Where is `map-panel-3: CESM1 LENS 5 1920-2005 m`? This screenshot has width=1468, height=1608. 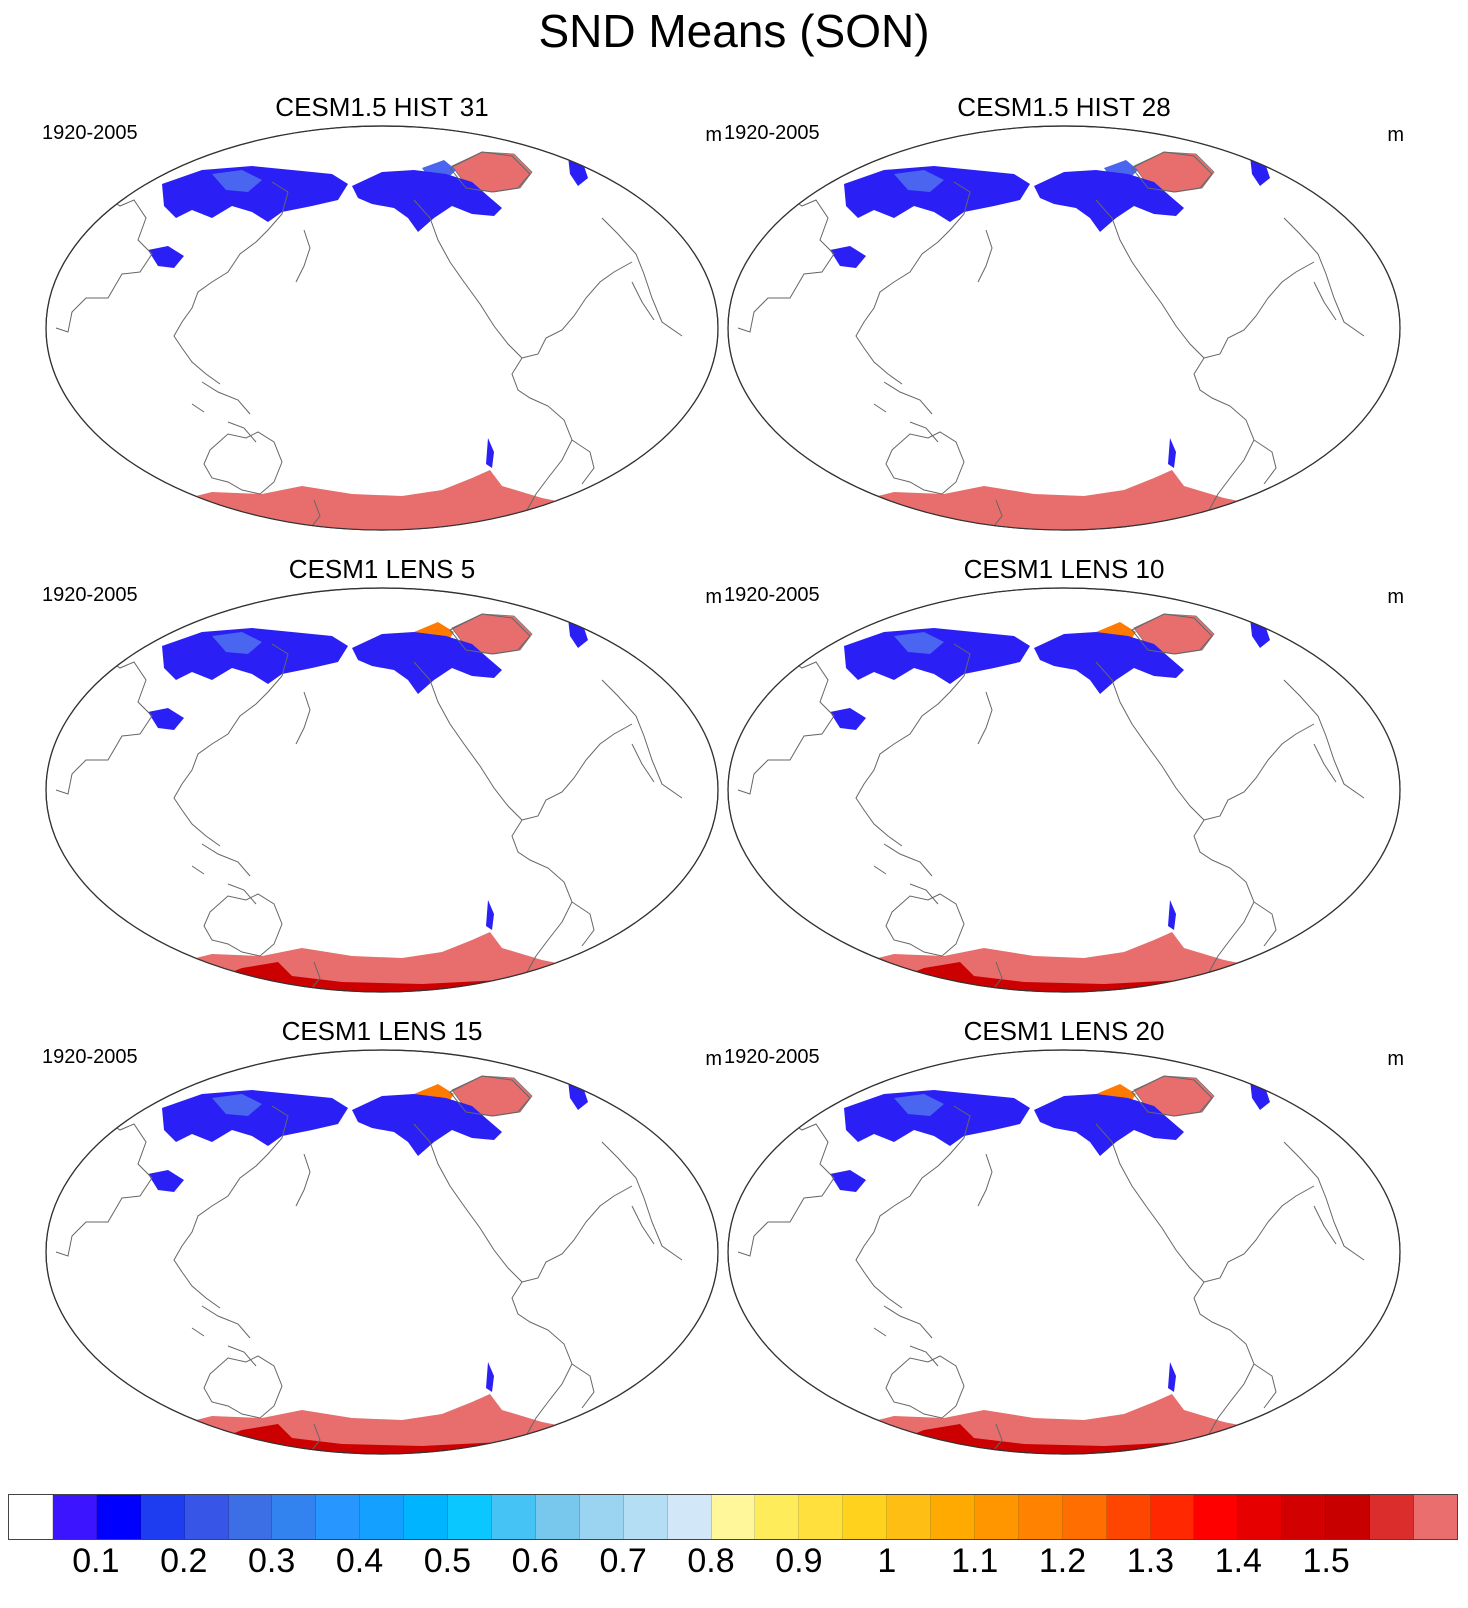
map-panel-3: CESM1 LENS 5 1920-2005 m is located at coordinates (382, 774).